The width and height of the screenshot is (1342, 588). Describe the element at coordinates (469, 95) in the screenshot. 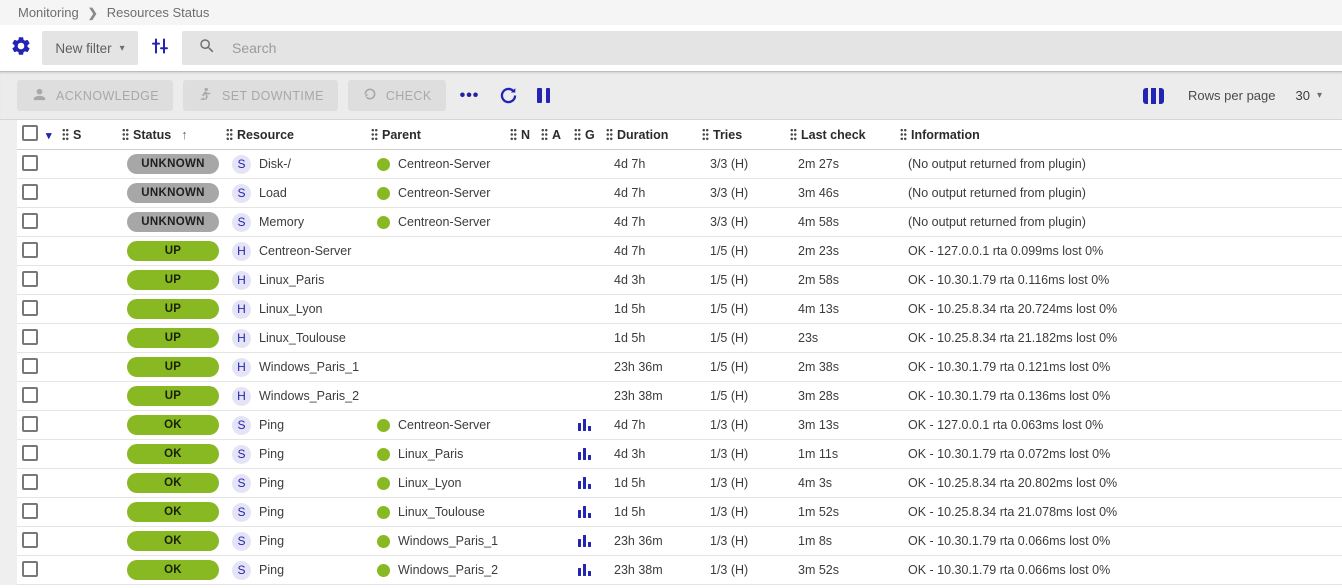

I see `more-actions-button: •••` at that location.